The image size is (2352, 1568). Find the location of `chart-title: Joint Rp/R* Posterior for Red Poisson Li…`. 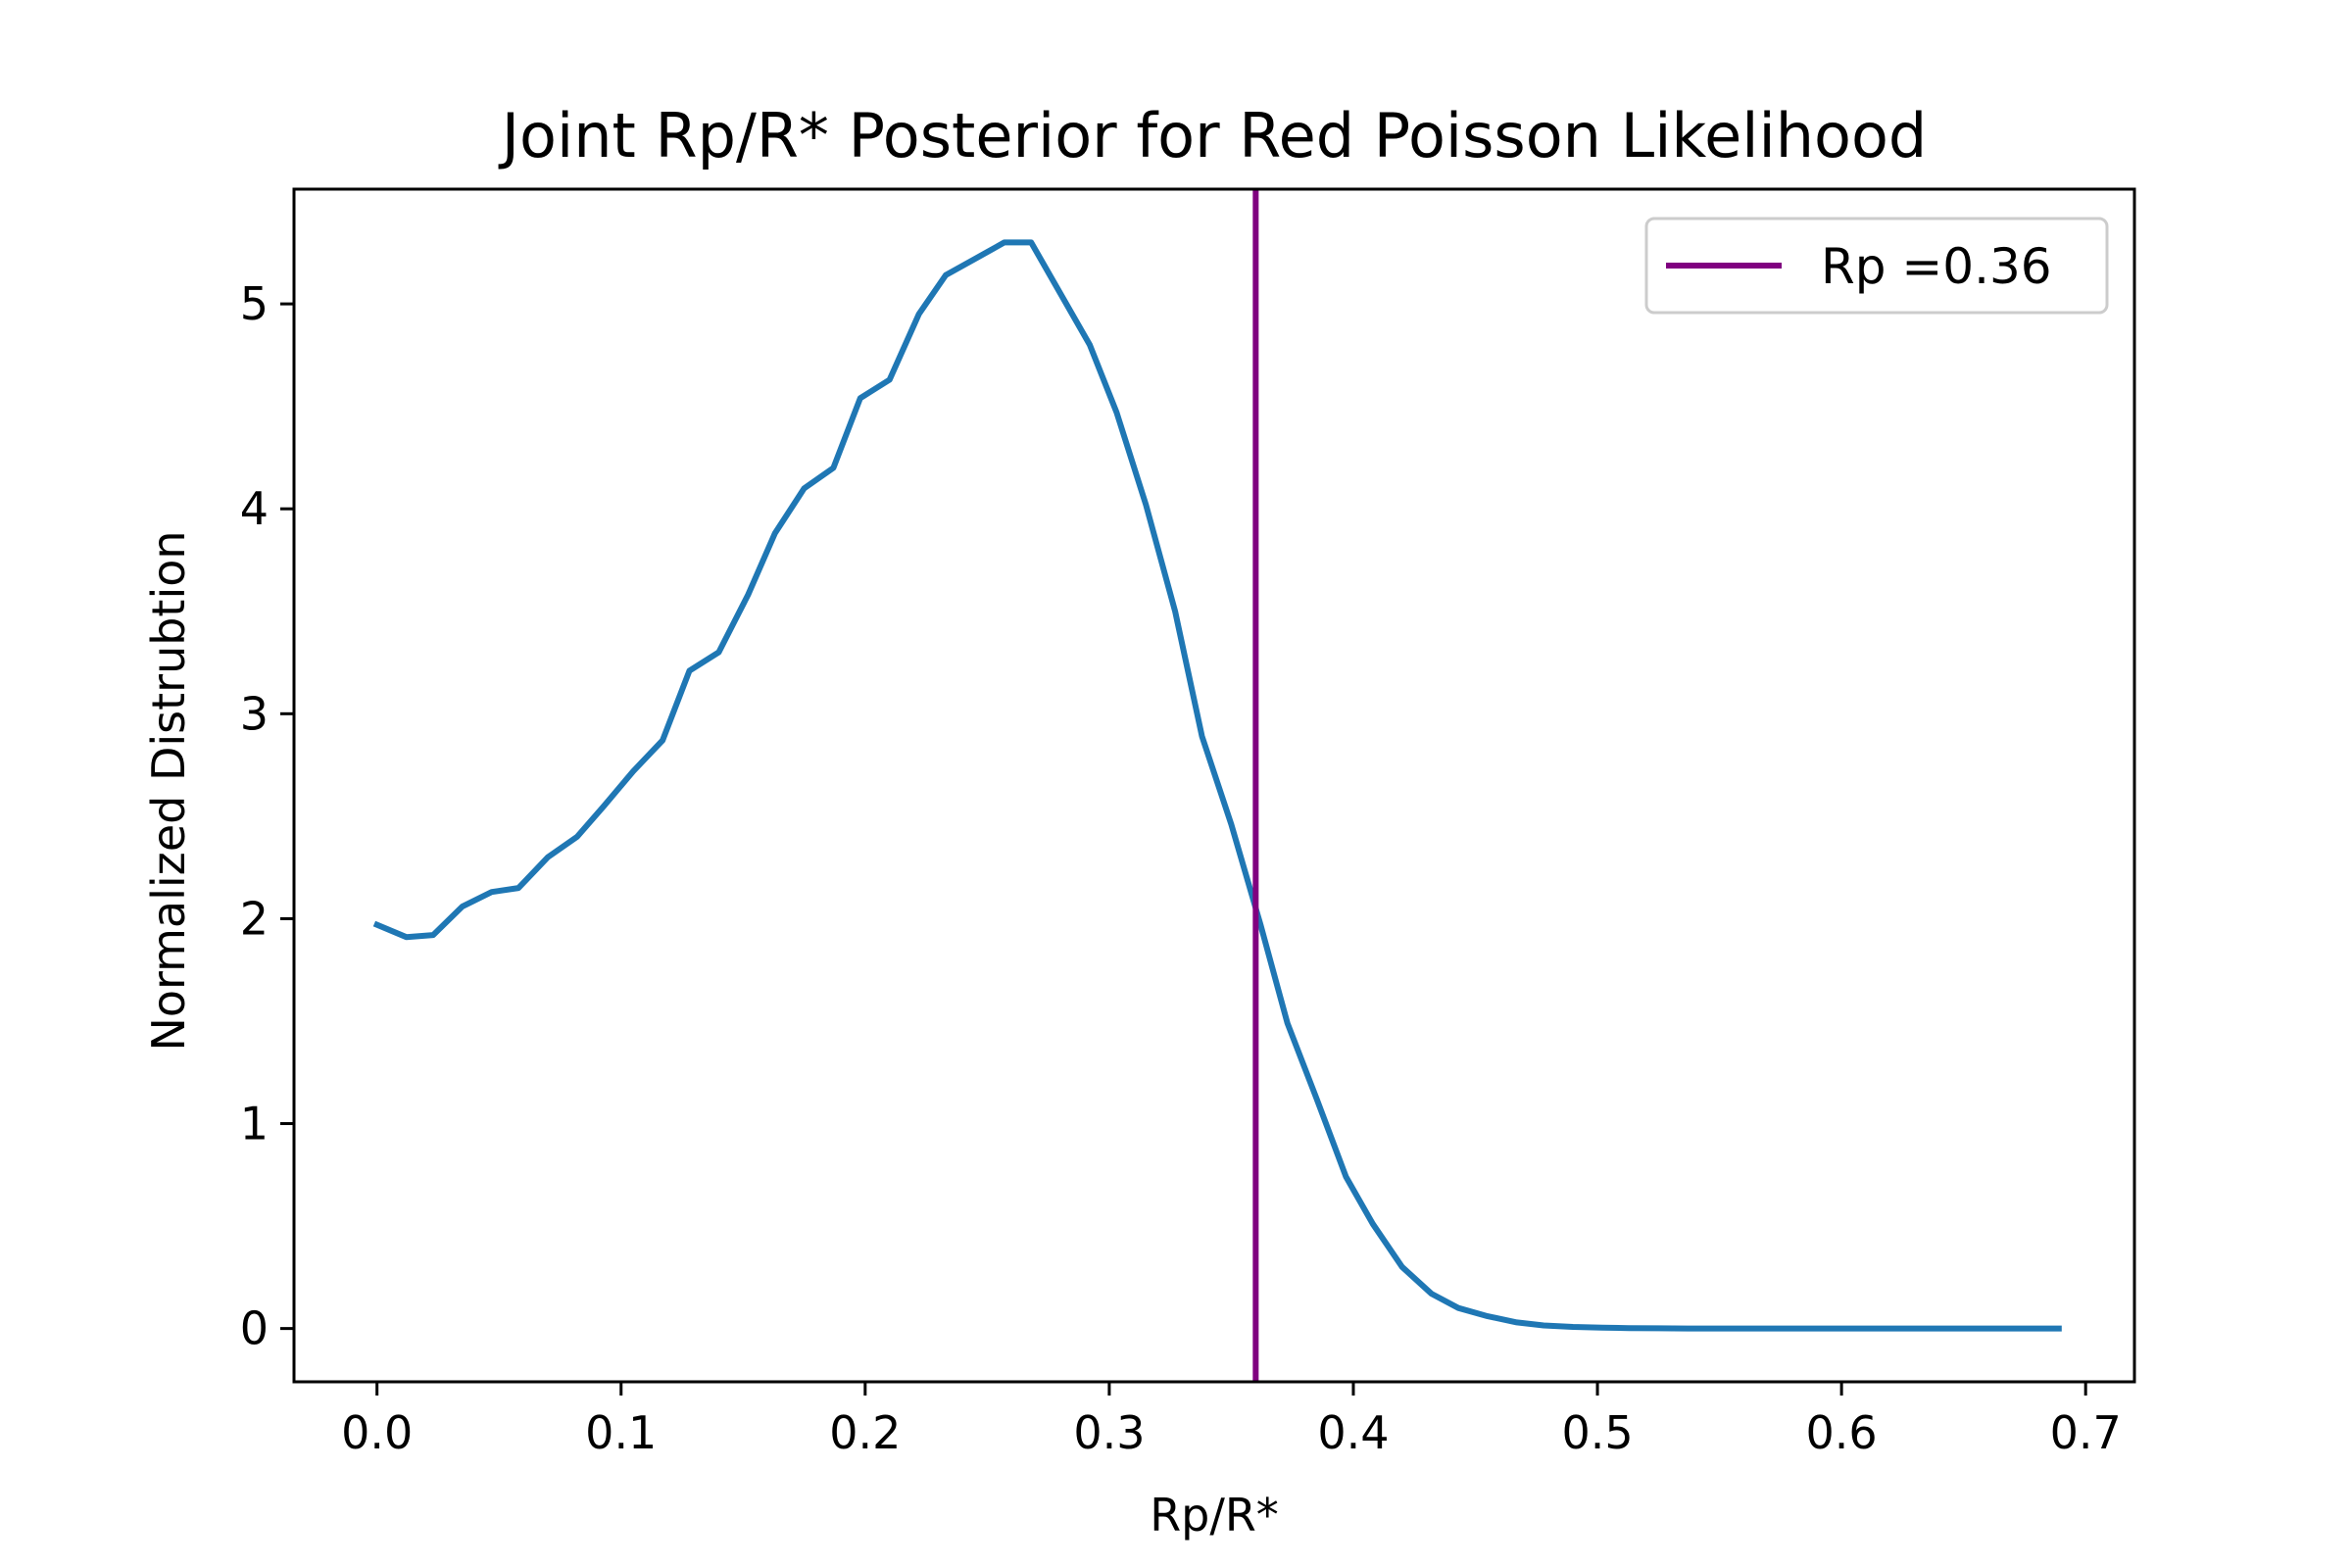

chart-title: Joint Rp/R* Posterior for Red Poisson Li… is located at coordinates (1213, 136).